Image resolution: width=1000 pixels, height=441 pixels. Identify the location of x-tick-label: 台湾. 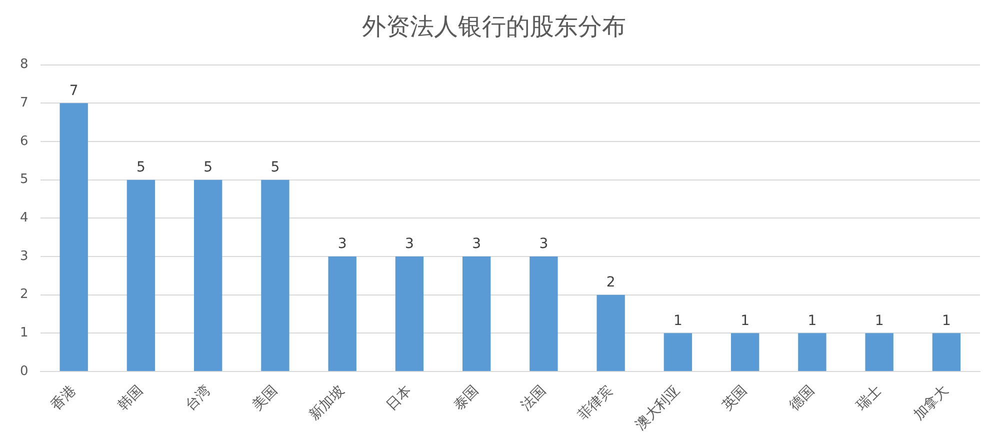
(198, 398).